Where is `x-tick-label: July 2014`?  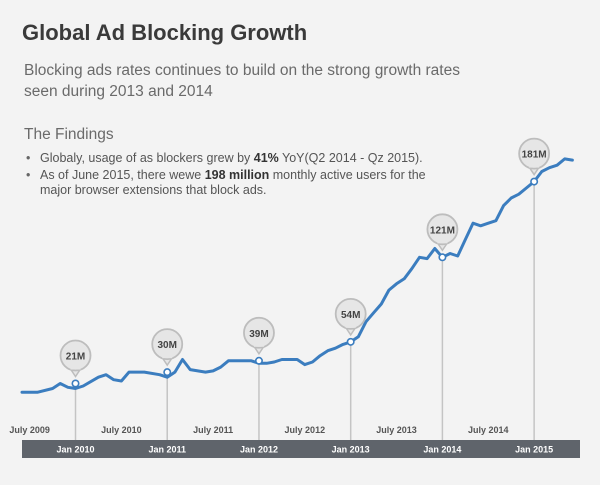 x-tick-label: July 2014 is located at coordinates (488, 430).